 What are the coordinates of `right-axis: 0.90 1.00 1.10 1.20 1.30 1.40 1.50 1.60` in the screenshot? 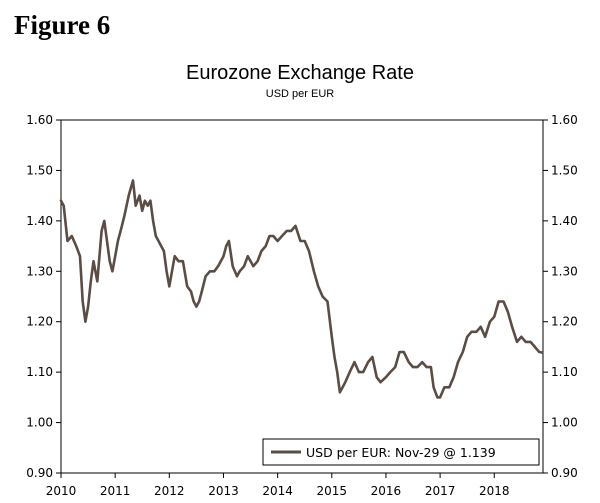 It's located at (560, 296).